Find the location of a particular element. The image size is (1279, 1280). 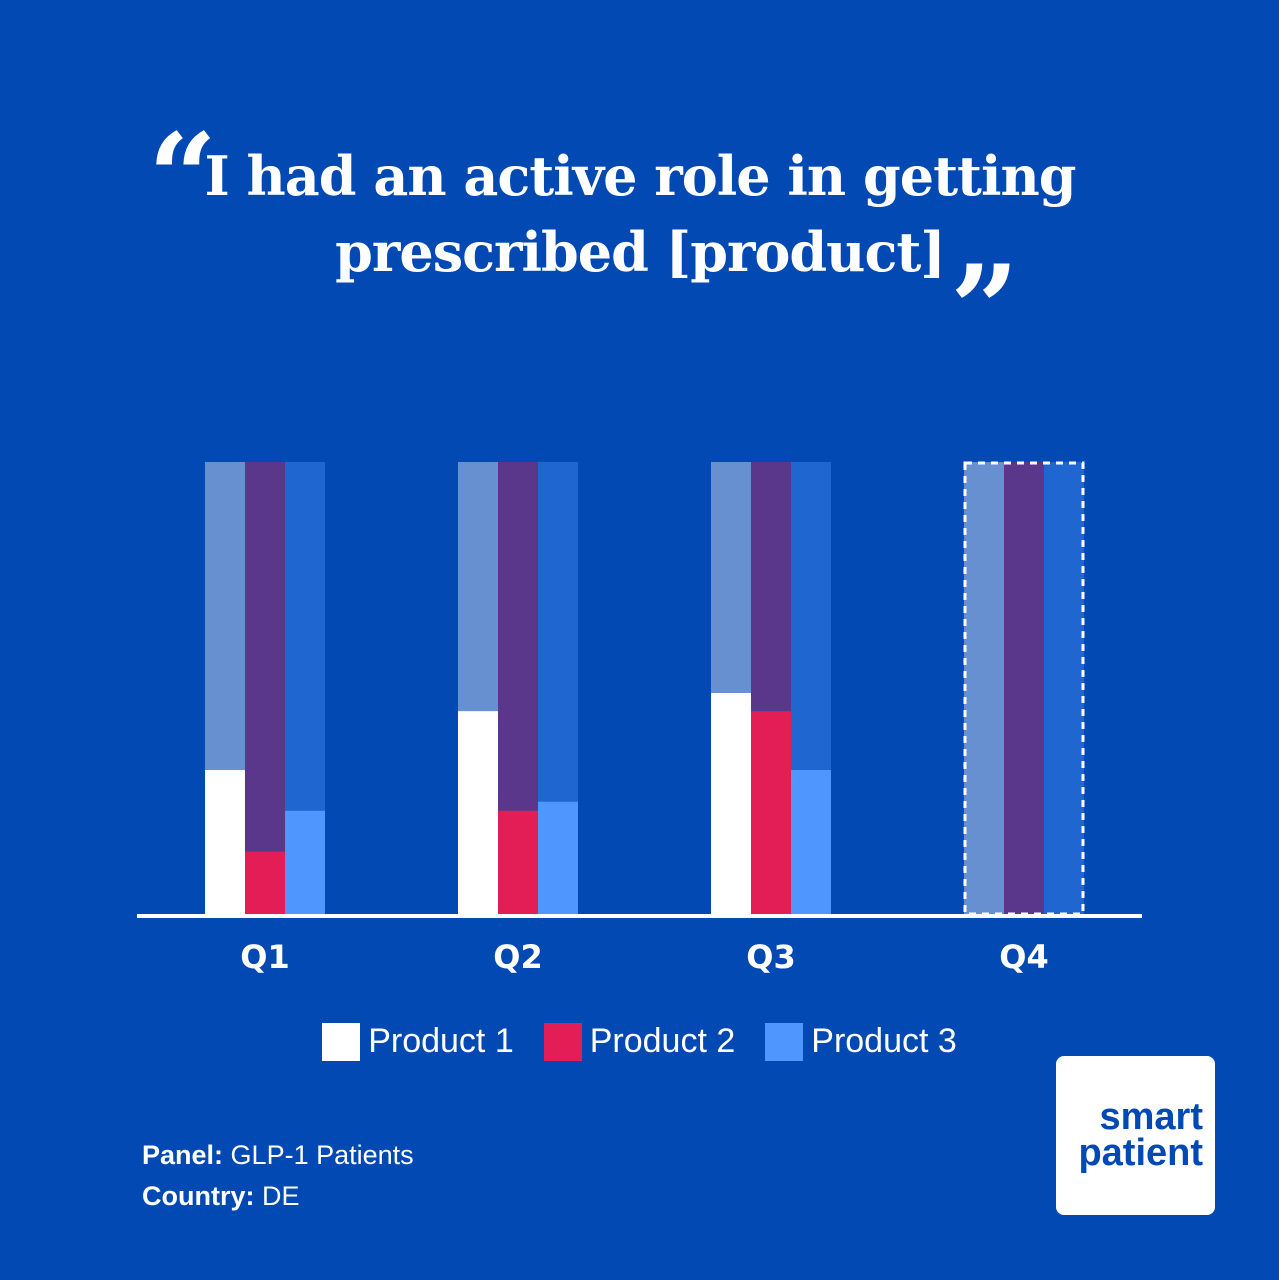

footer-panel: Panel: GLP-1 Patients is located at coordinates (278, 1155).